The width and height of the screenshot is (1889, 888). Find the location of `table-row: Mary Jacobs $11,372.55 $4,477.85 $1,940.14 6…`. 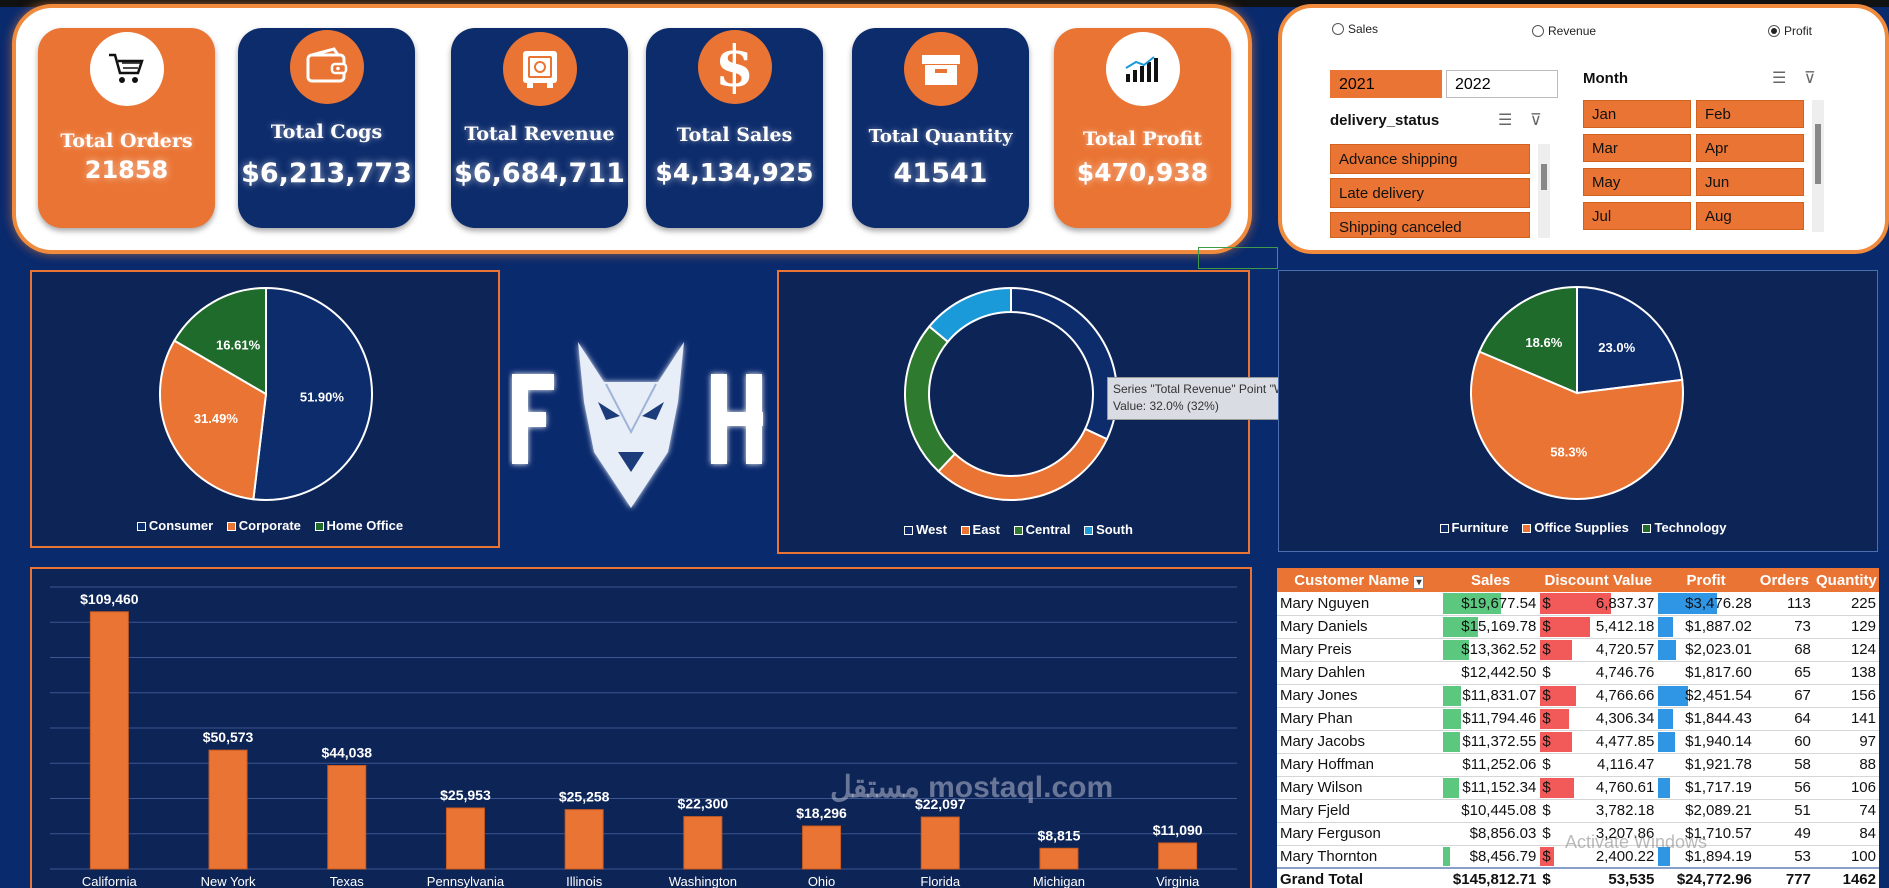

table-row: Mary Jacobs $11,372.55 $4,477.85 $1,940.14 6… is located at coordinates (1578, 742).